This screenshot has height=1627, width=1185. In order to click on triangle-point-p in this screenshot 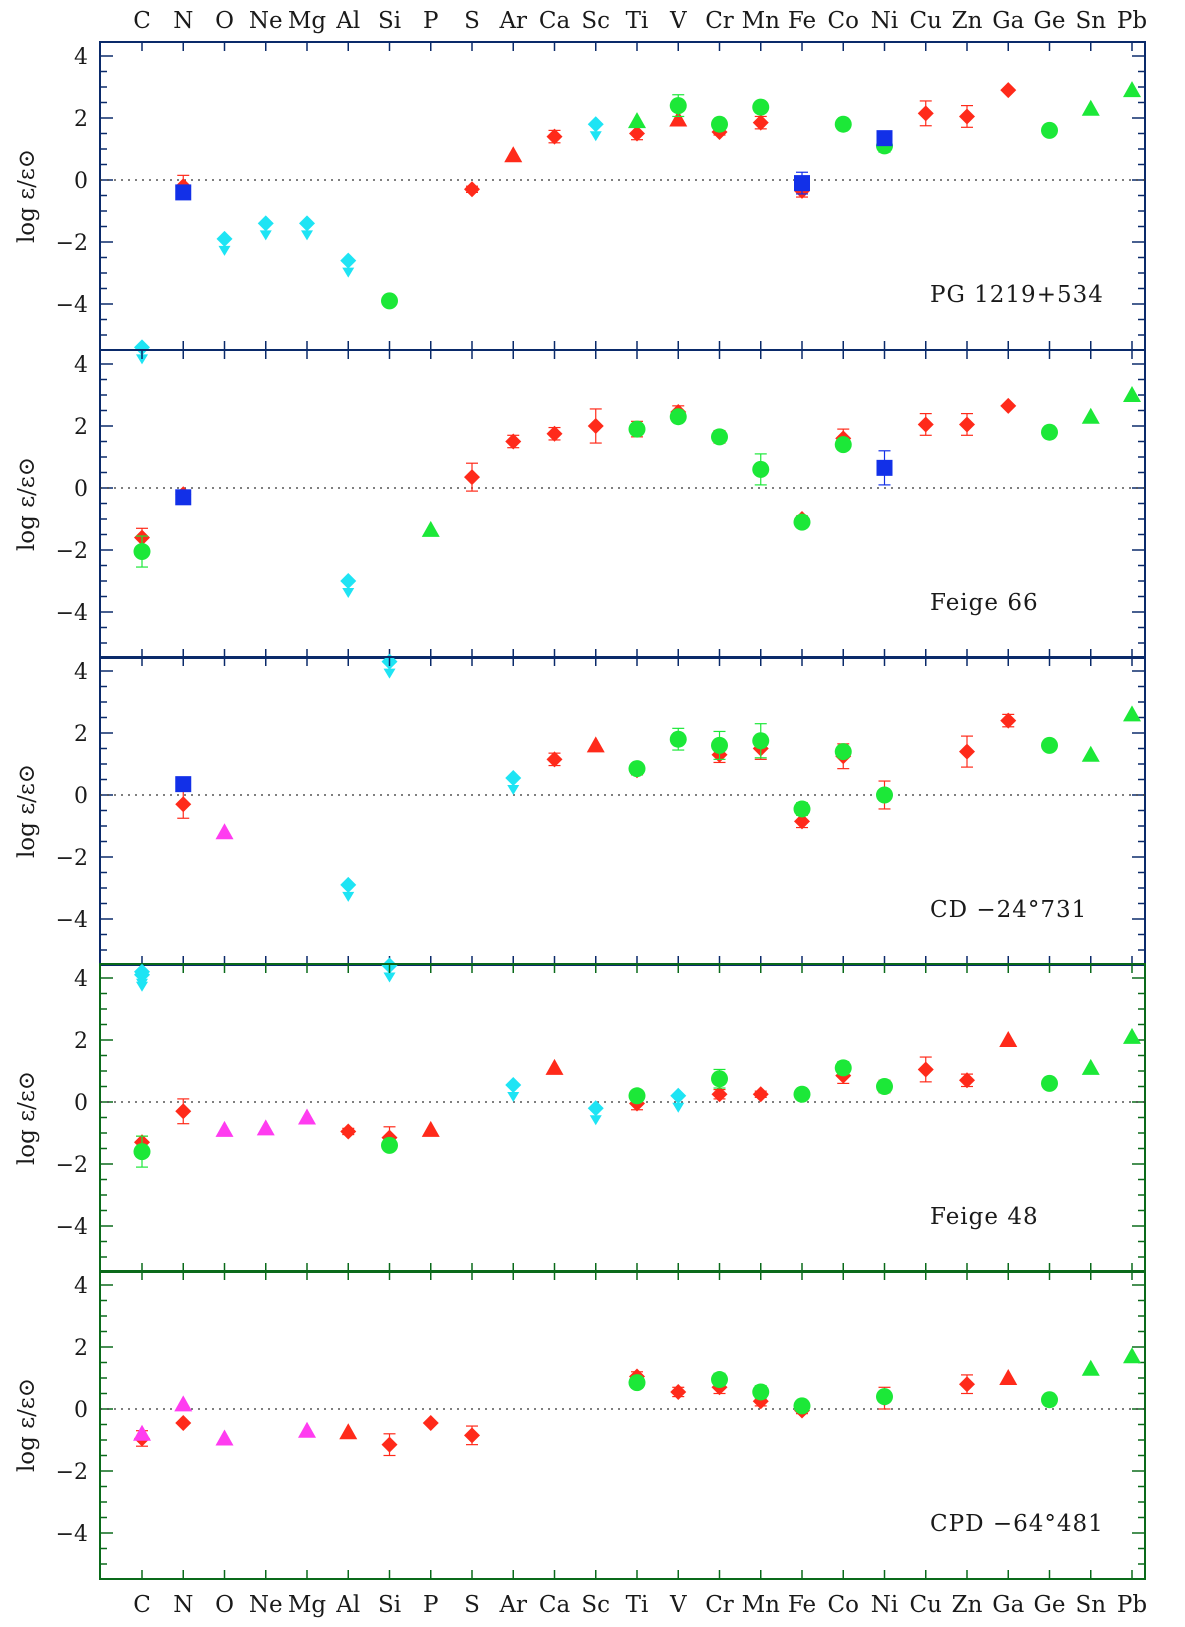, I will do `click(430, 528)`.